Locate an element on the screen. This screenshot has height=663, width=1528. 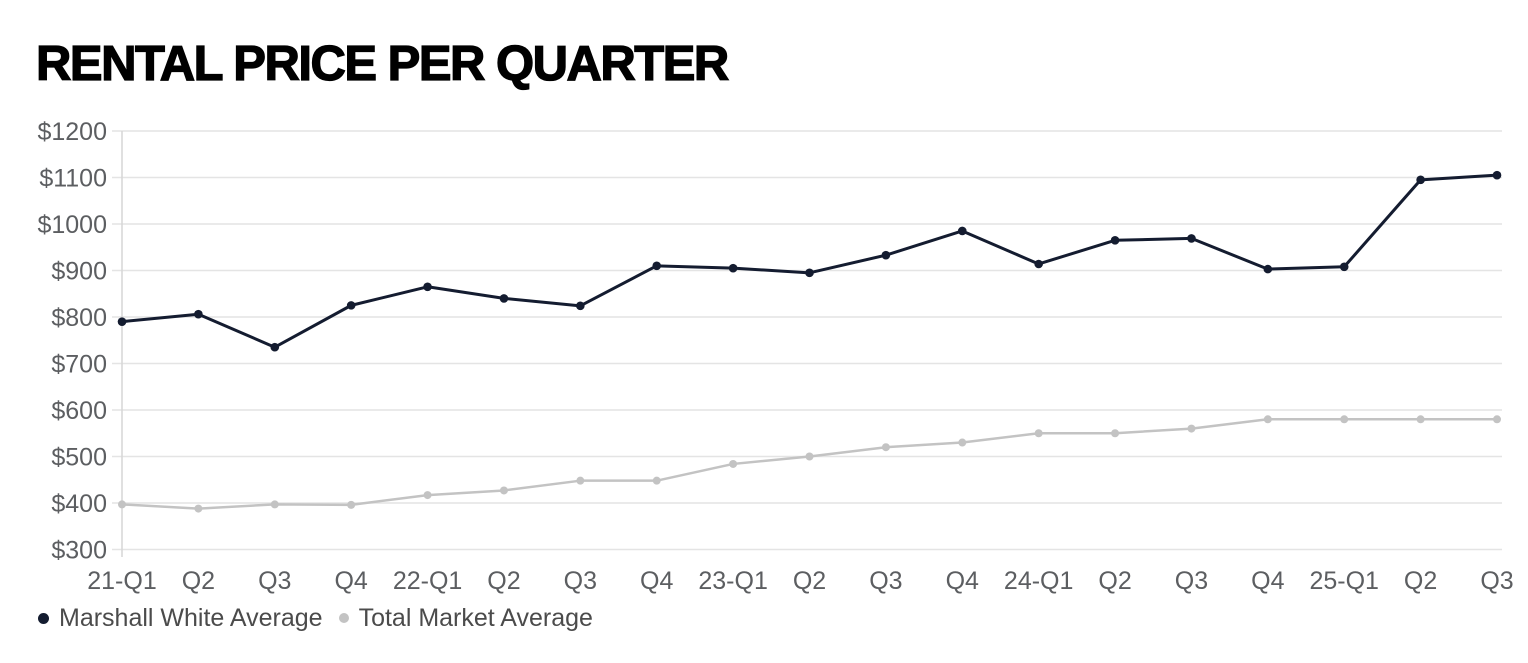
legend-label-total-market: Total Market Average is located at coordinates (475, 617).